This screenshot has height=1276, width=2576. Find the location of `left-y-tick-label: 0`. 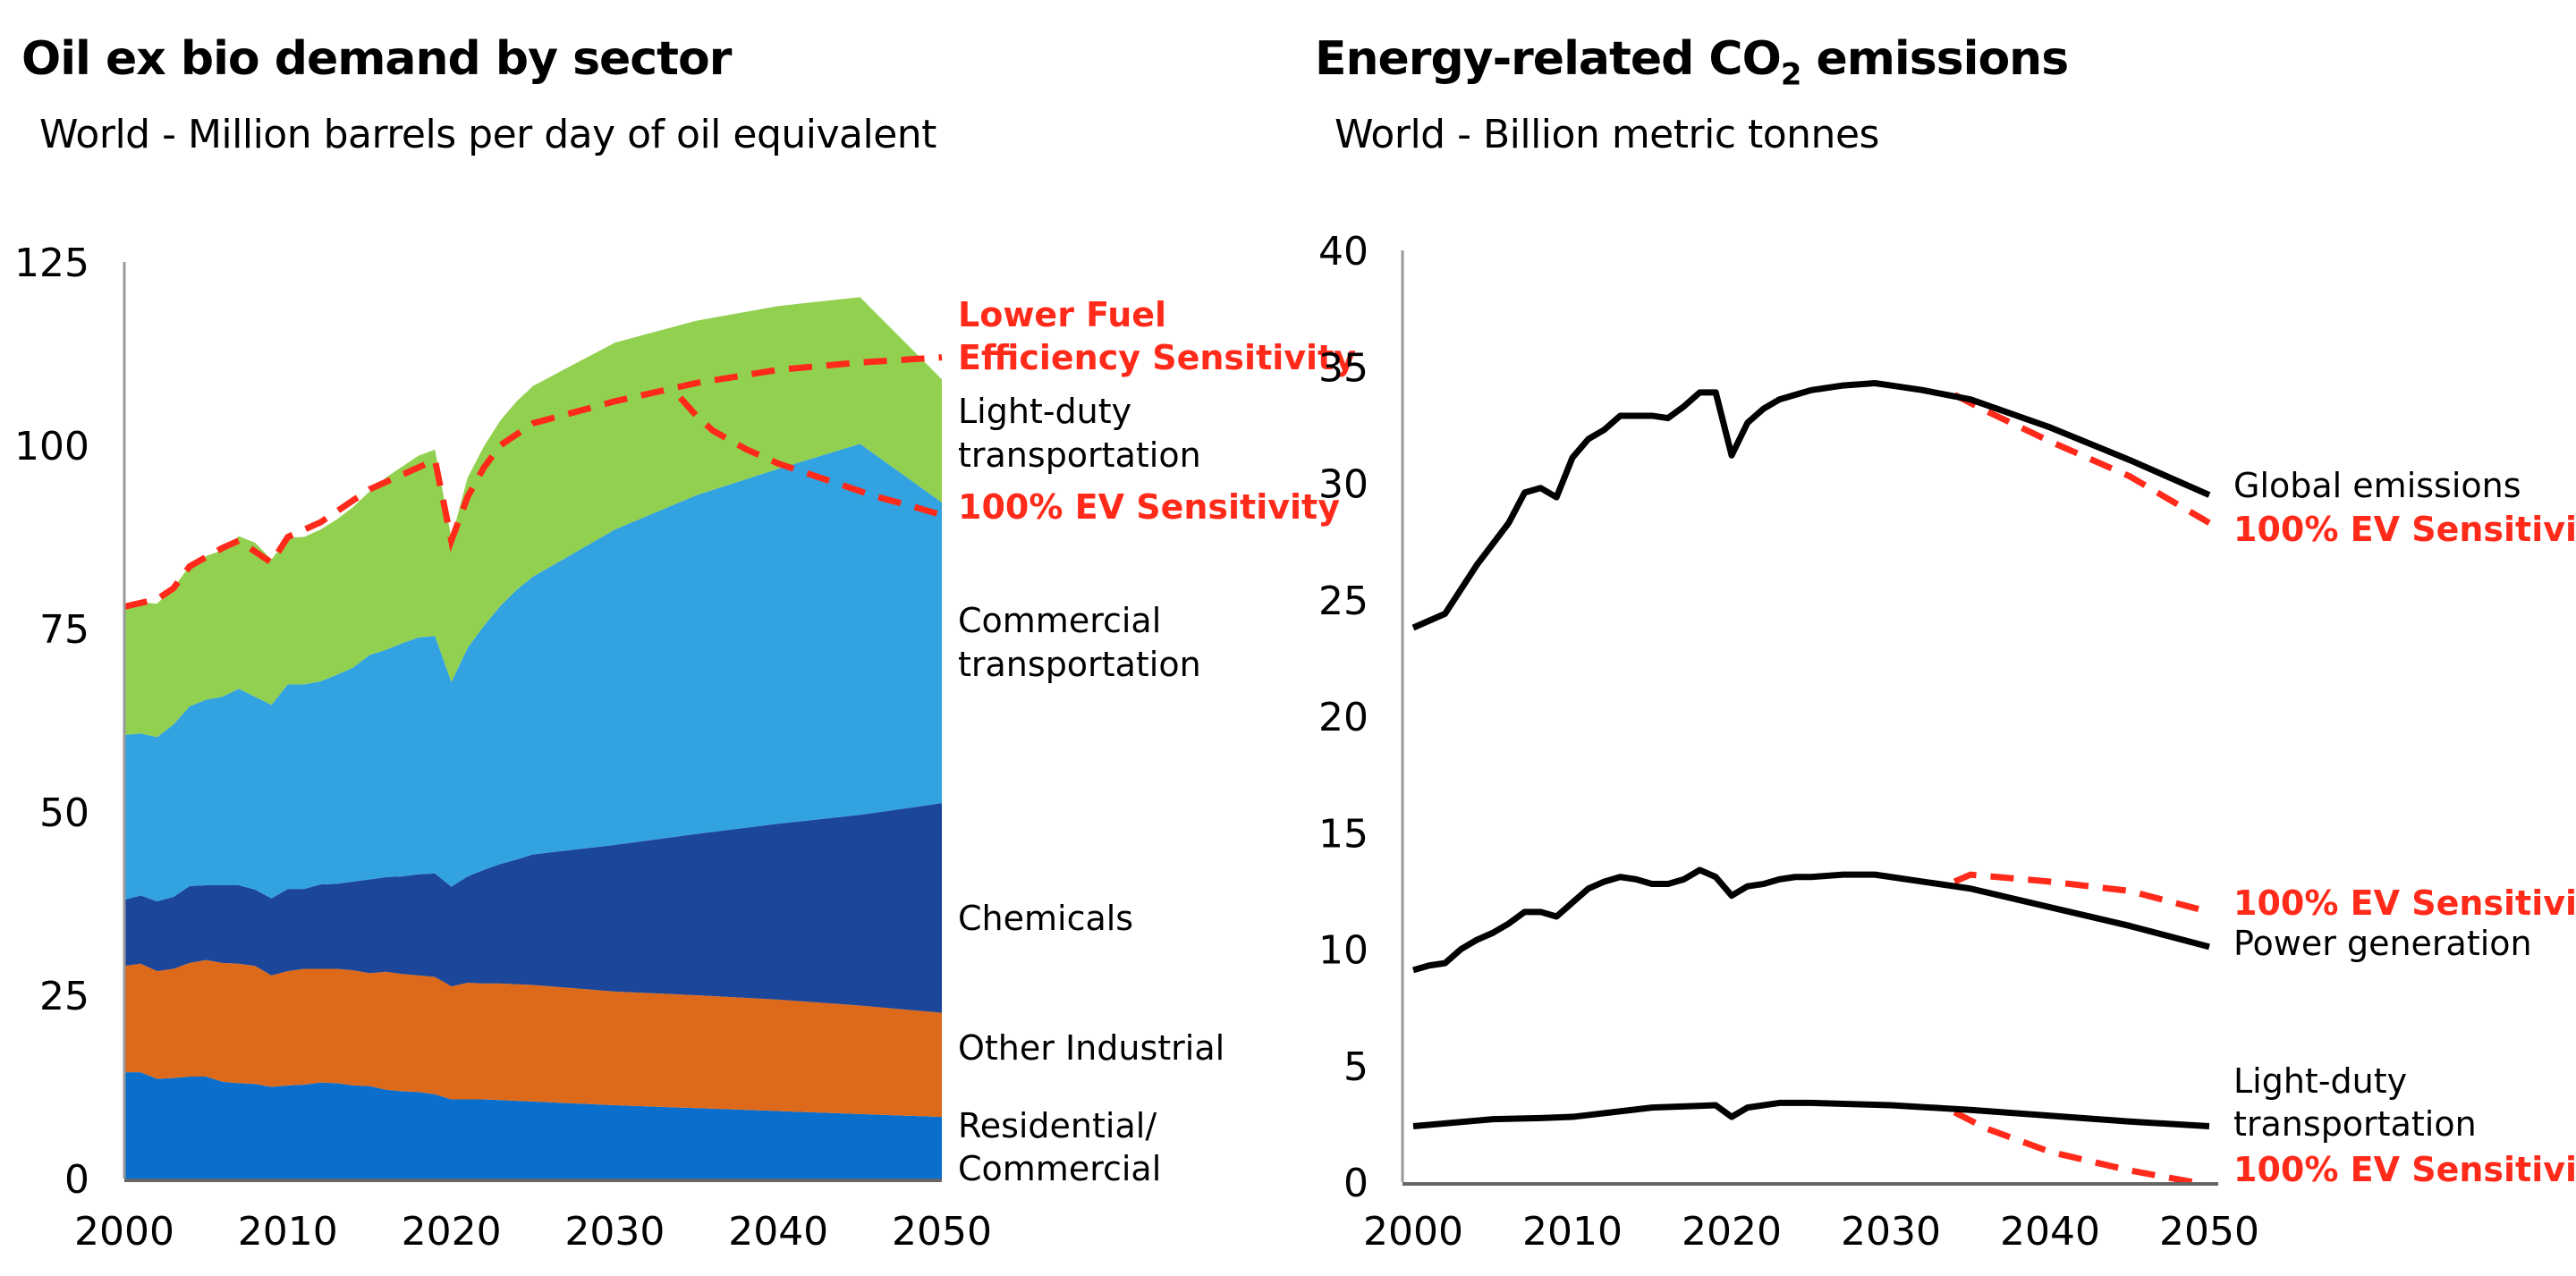

left-y-tick-label: 0 is located at coordinates (76, 1180).